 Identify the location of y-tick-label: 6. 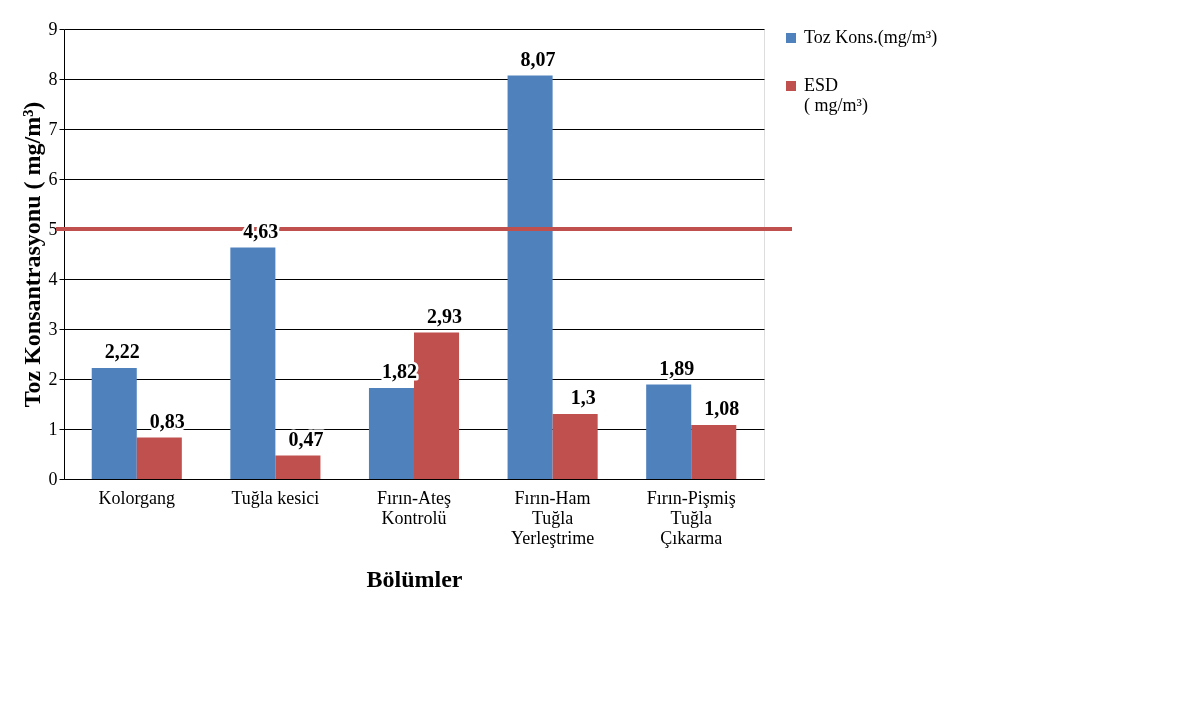
(53, 178).